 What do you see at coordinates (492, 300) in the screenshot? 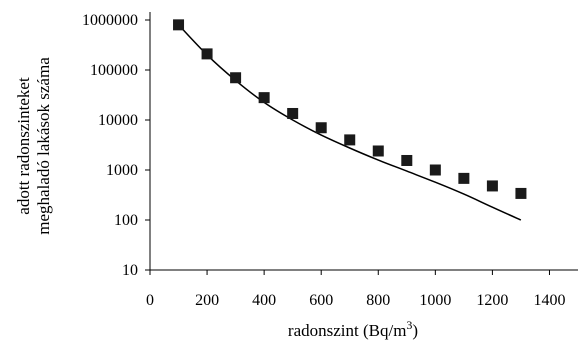
I see `x-tick-label: 1200` at bounding box center [492, 300].